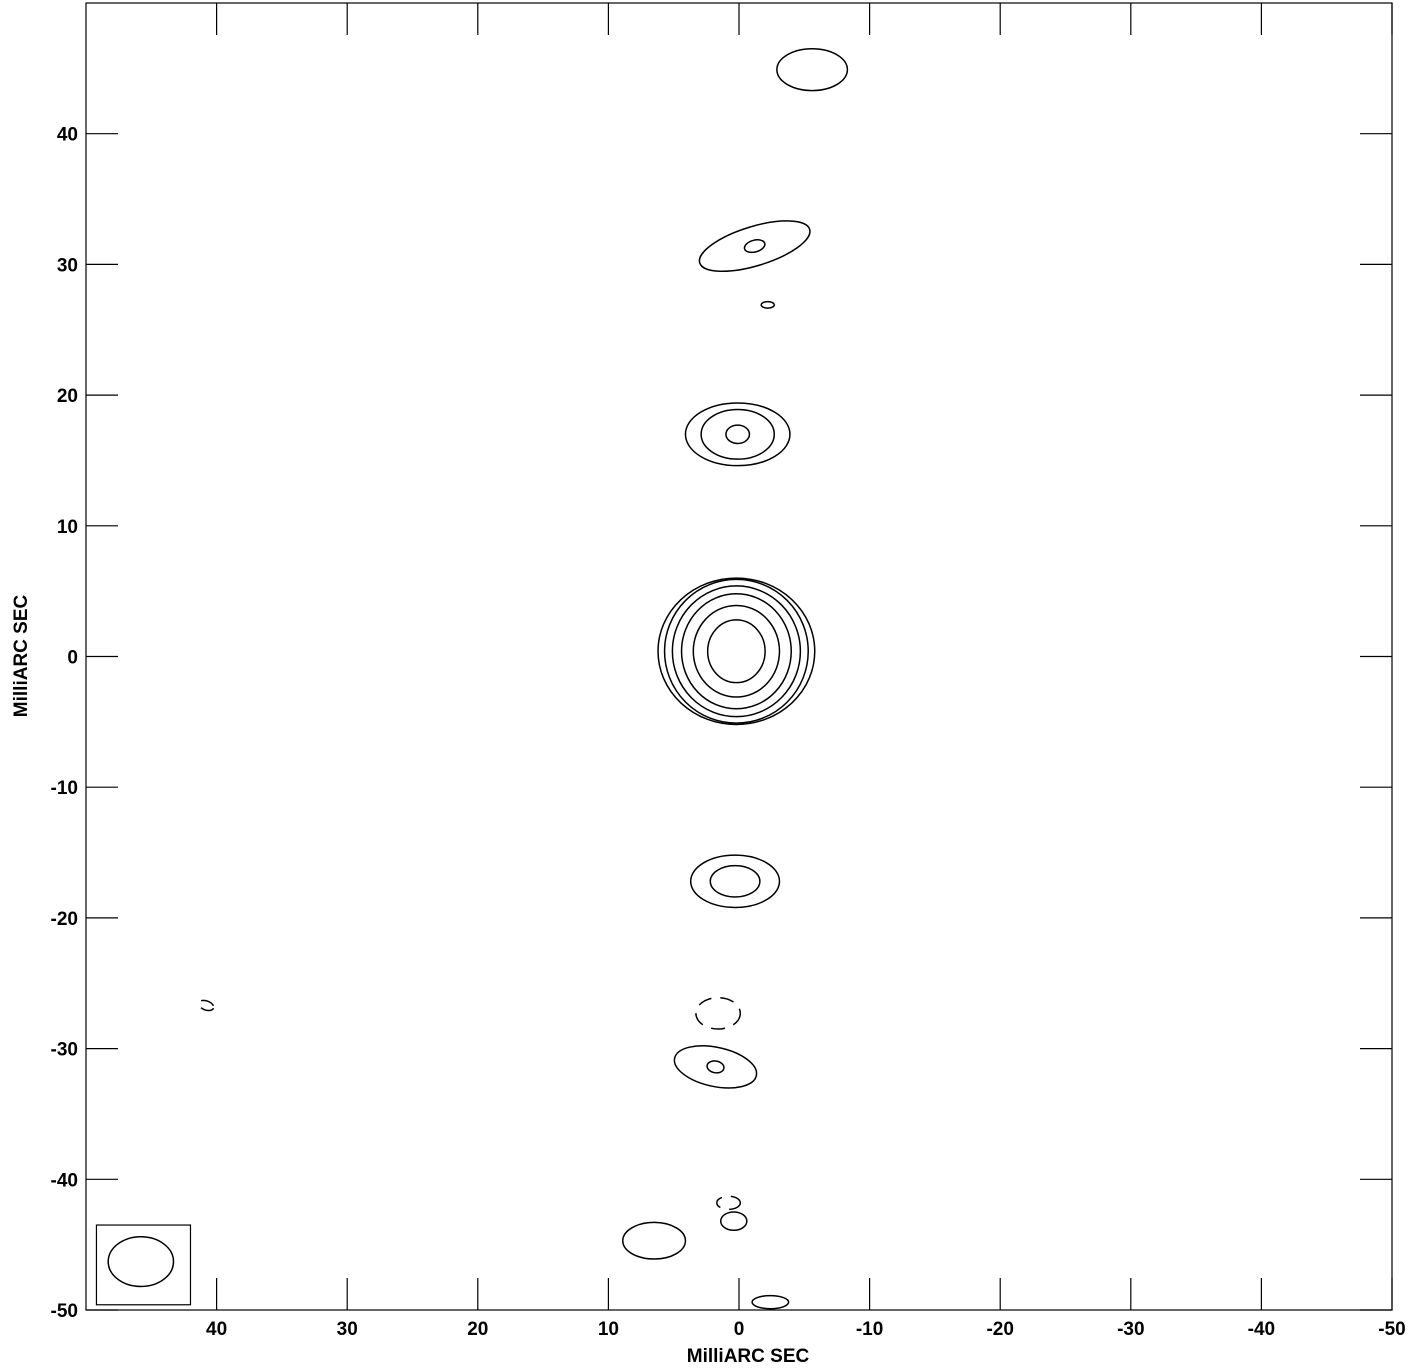 Image resolution: width=1413 pixels, height=1368 pixels. What do you see at coordinates (72, 658) in the screenshot?
I see `y-tick-label: 0` at bounding box center [72, 658].